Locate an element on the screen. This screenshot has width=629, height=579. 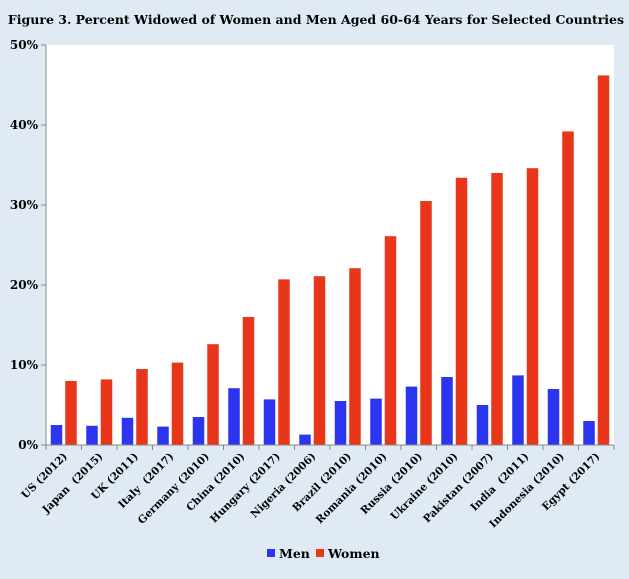
legend-label-women: Women is located at coordinates (353, 553).